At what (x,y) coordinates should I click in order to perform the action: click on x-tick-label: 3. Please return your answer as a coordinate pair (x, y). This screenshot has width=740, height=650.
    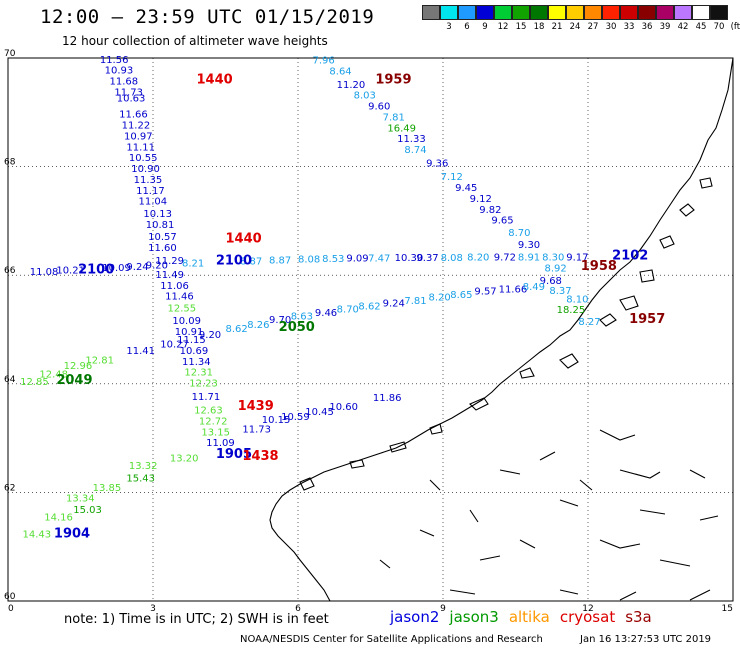
    Looking at the image, I should click on (153, 609).